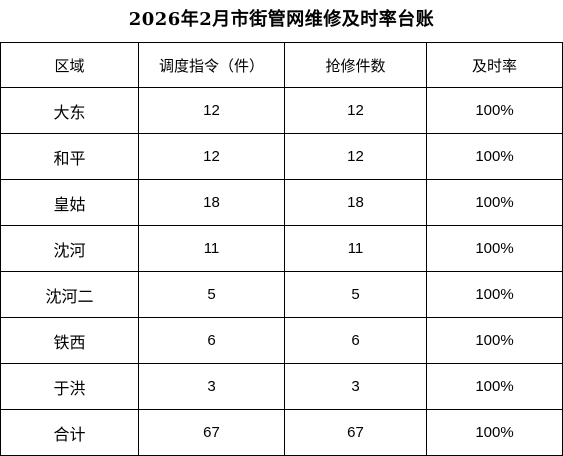 The image size is (563, 456). I want to click on table-row: 铁西 6 6 100%, so click(281, 340).